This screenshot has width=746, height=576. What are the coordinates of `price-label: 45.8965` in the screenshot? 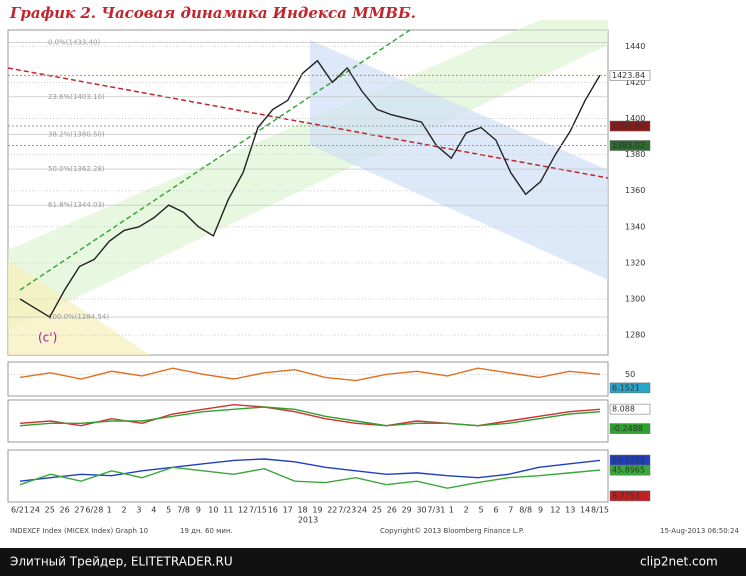 It's located at (628, 470).